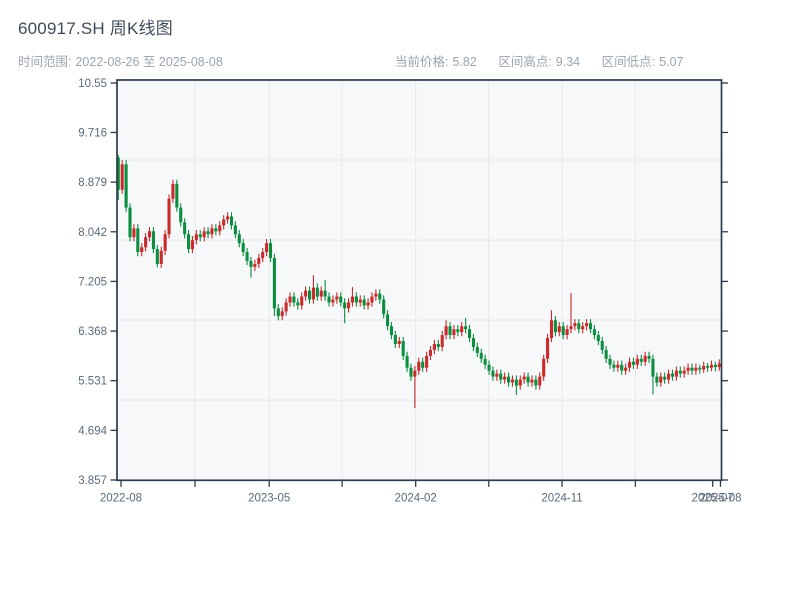 The width and height of the screenshot is (800, 600). I want to click on x-tick-label: 2025-07, so click(713, 498).